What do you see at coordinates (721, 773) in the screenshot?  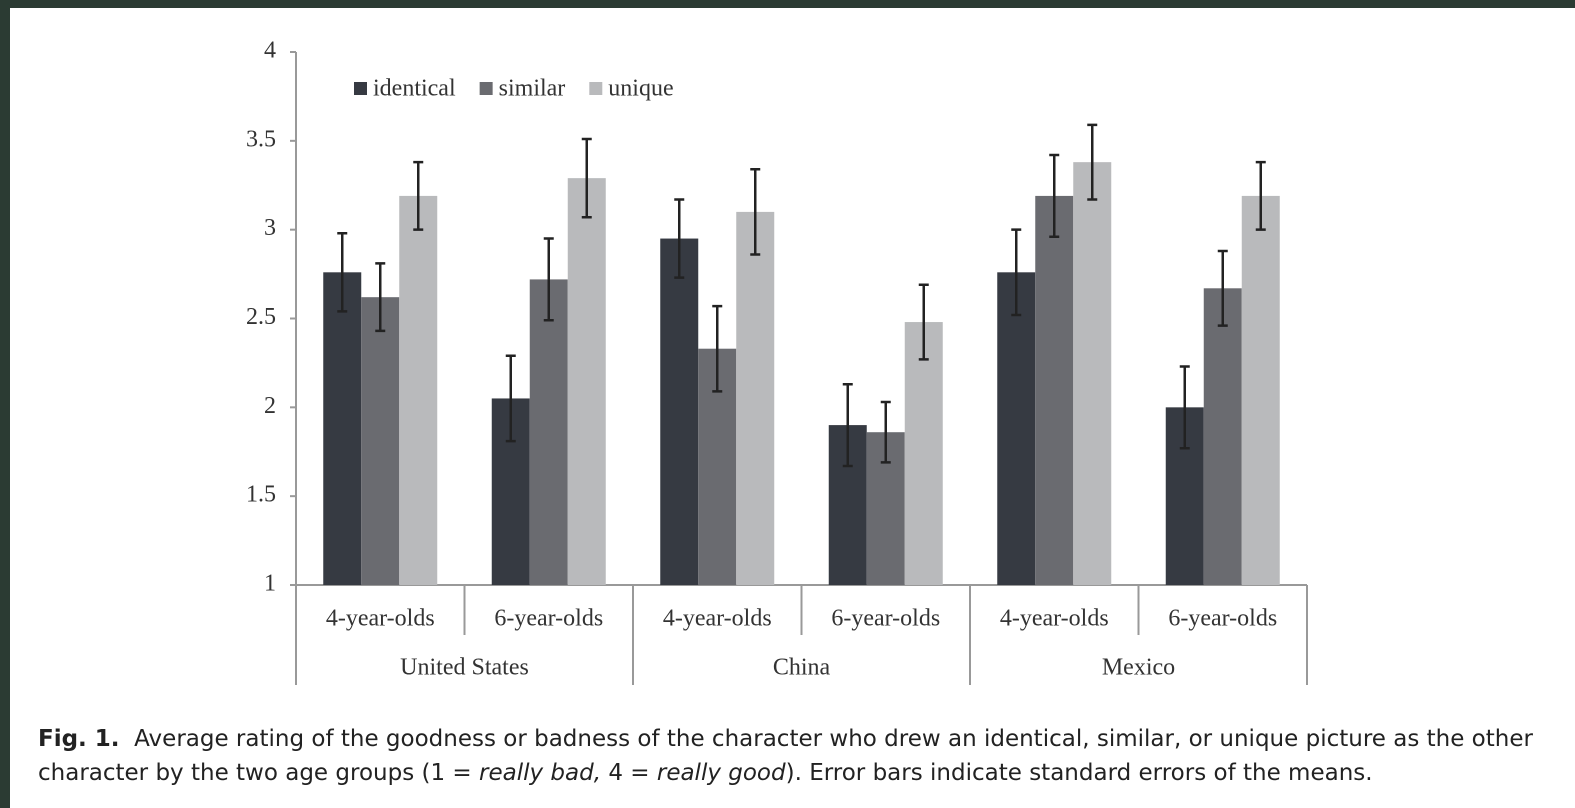 I see `caption-italic: really good` at bounding box center [721, 773].